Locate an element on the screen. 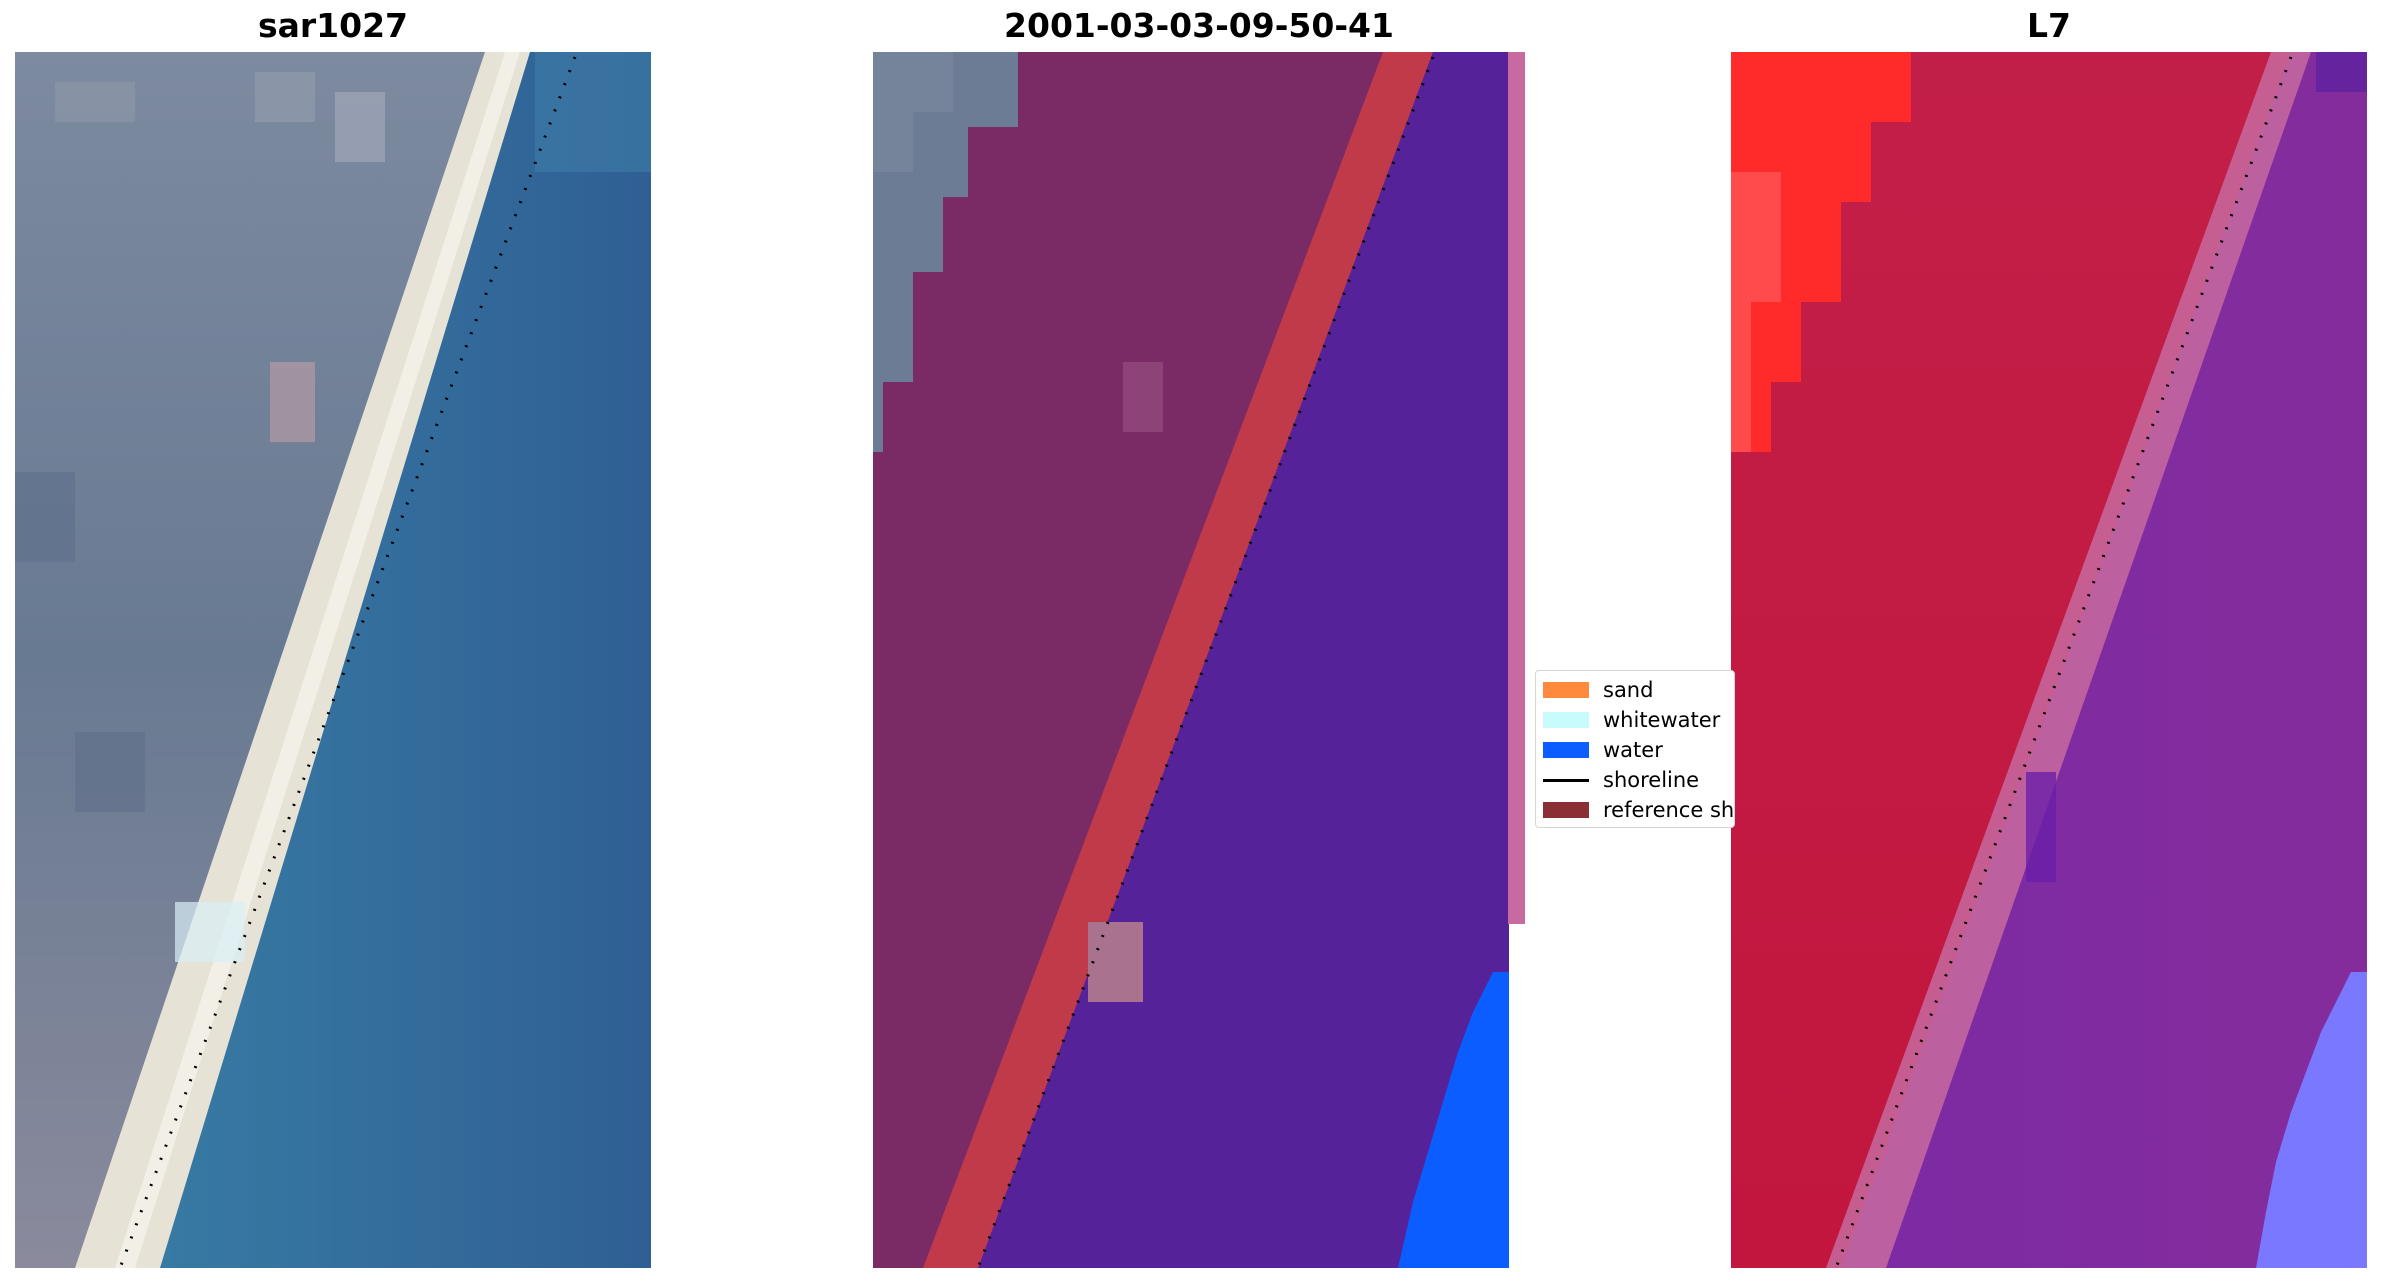 This screenshot has height=1283, width=2398. legend-label-shoreline: shoreline is located at coordinates (1651, 780).